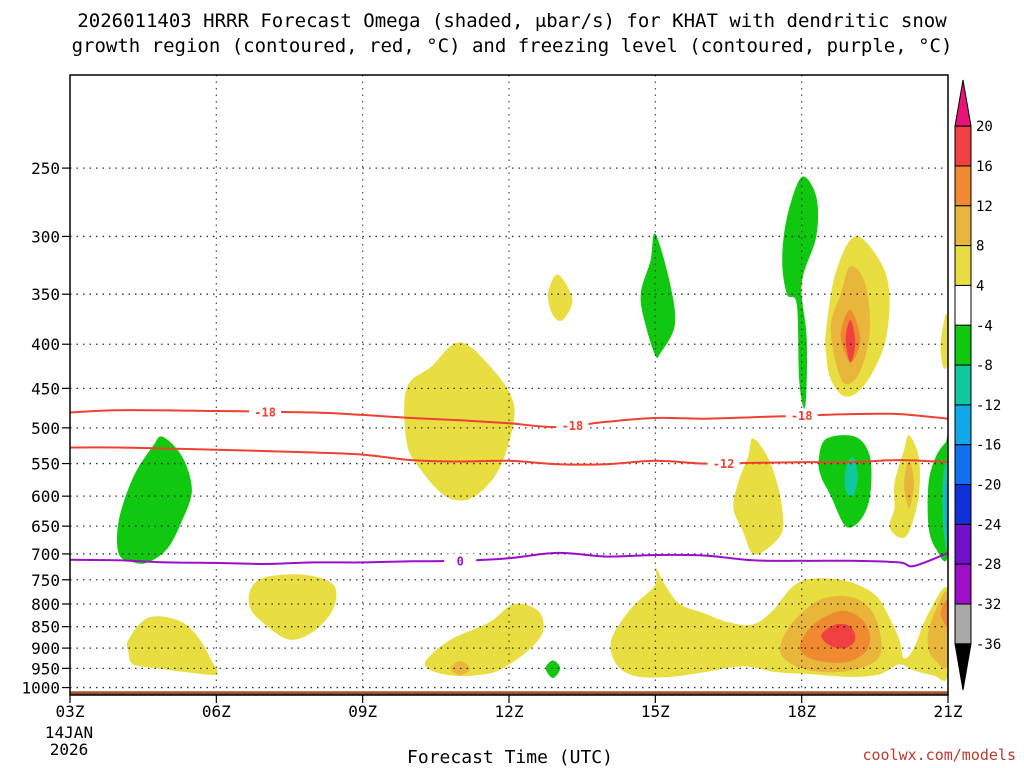 This screenshot has width=1024, height=768. What do you see at coordinates (509, 559) in the screenshot?
I see `contour-line-freezing-level` at bounding box center [509, 559].